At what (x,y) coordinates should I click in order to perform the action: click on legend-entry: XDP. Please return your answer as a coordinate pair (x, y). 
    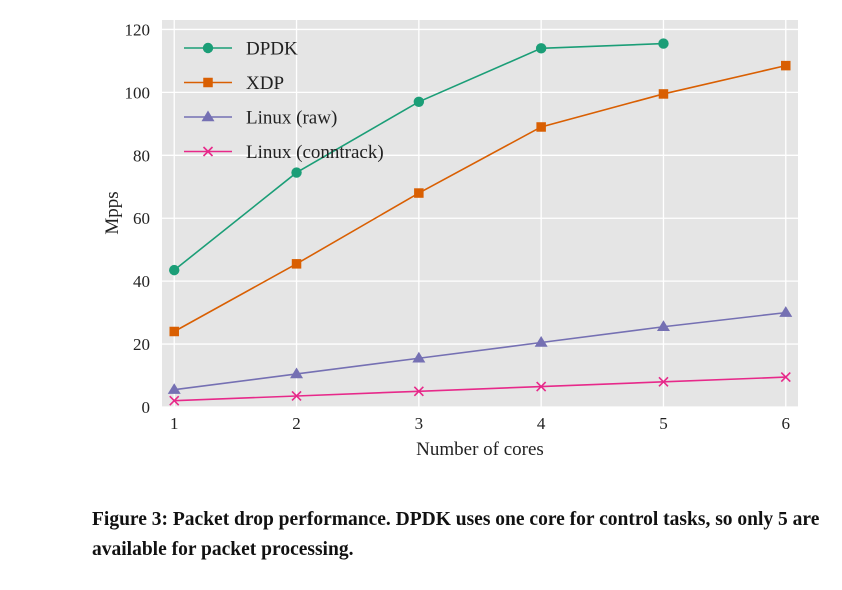
    Looking at the image, I should click on (234, 83).